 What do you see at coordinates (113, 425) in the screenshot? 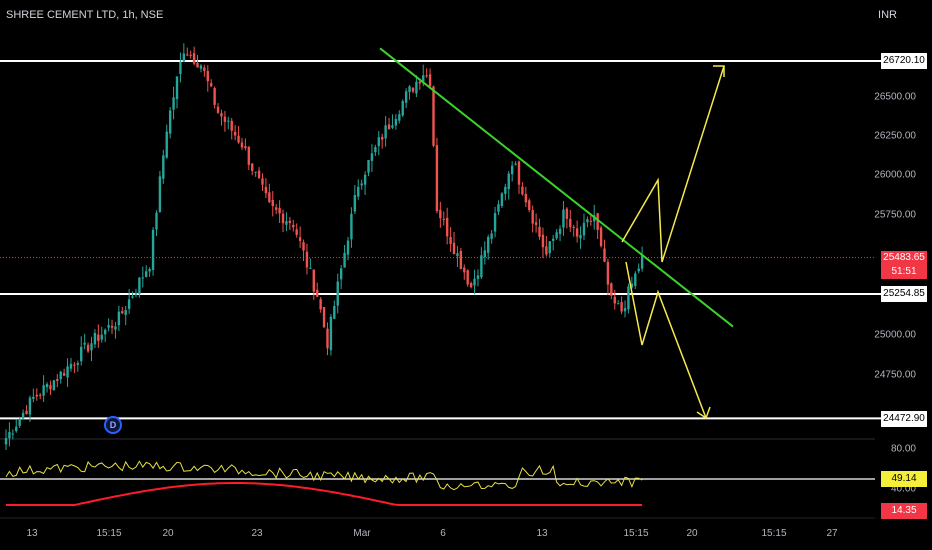
I see `dividend-marker-icon: D` at bounding box center [113, 425].